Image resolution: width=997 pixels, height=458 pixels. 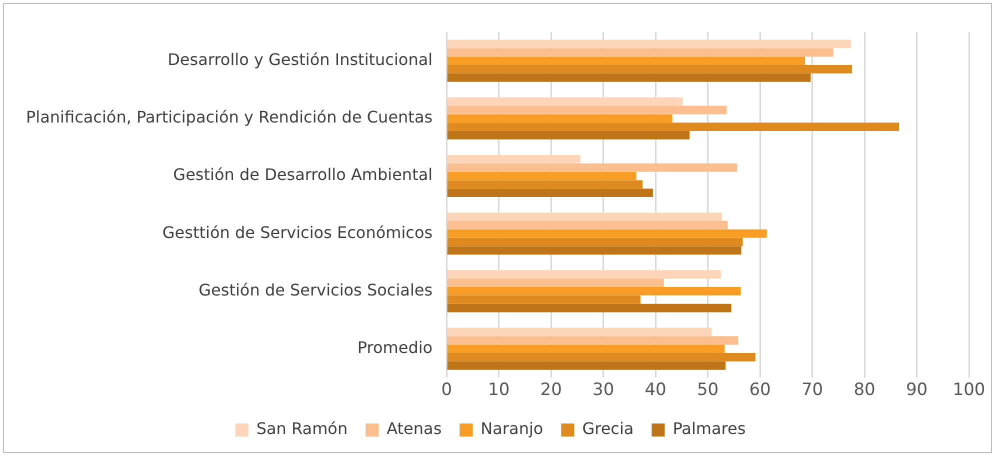 What do you see at coordinates (414, 428) in the screenshot?
I see `legend-label: Atenas` at bounding box center [414, 428].